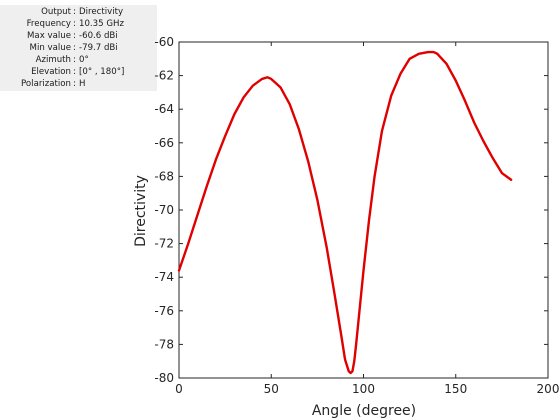 Image resolution: width=560 pixels, height=420 pixels. What do you see at coordinates (363, 389) in the screenshot?
I see `x-tick-label: 100` at bounding box center [363, 389].